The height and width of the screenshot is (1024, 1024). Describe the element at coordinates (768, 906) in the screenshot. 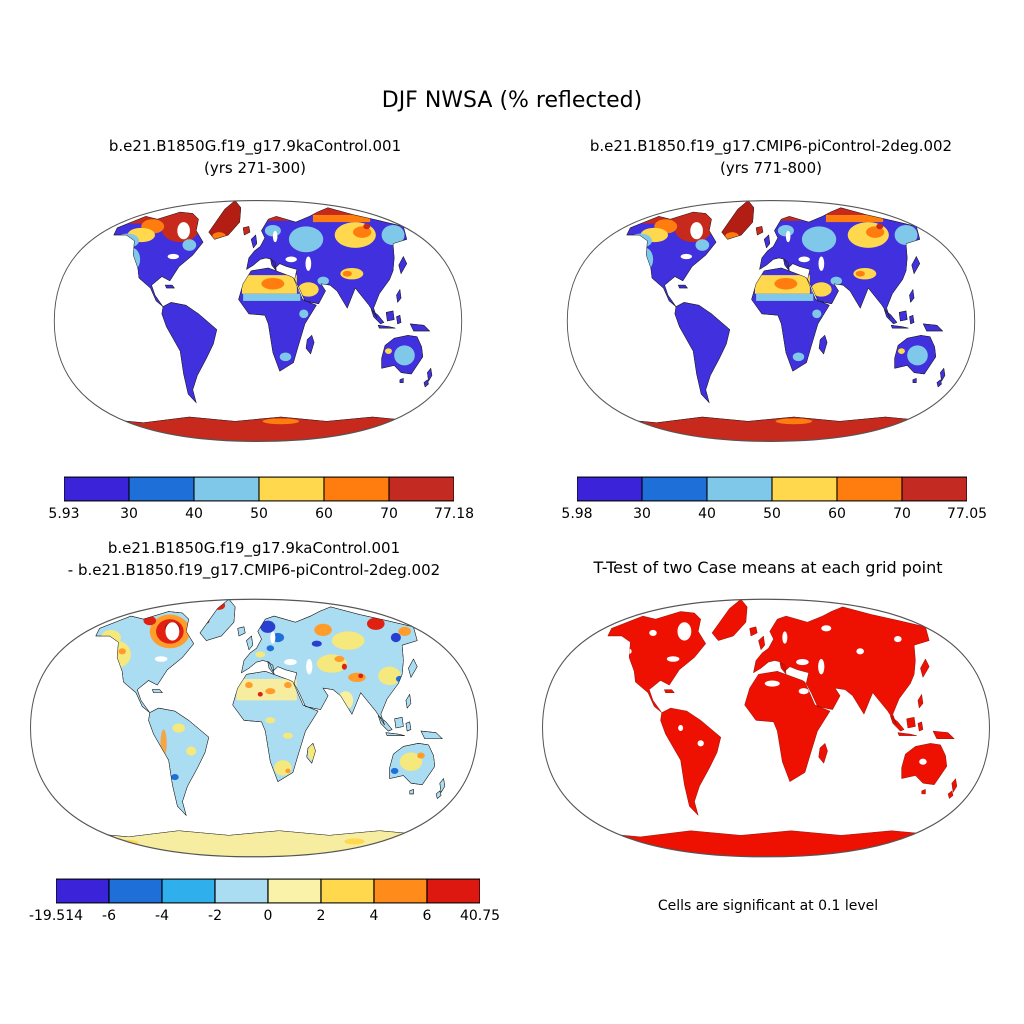

I see `ttest-caption: Cells are significant at 0.1 level` at that location.